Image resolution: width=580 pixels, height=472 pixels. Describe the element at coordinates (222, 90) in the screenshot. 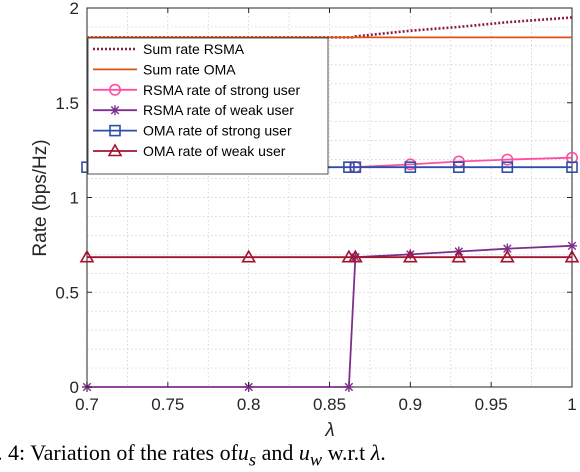

I see `legend-label-2: RSMA rate of strong user` at that location.